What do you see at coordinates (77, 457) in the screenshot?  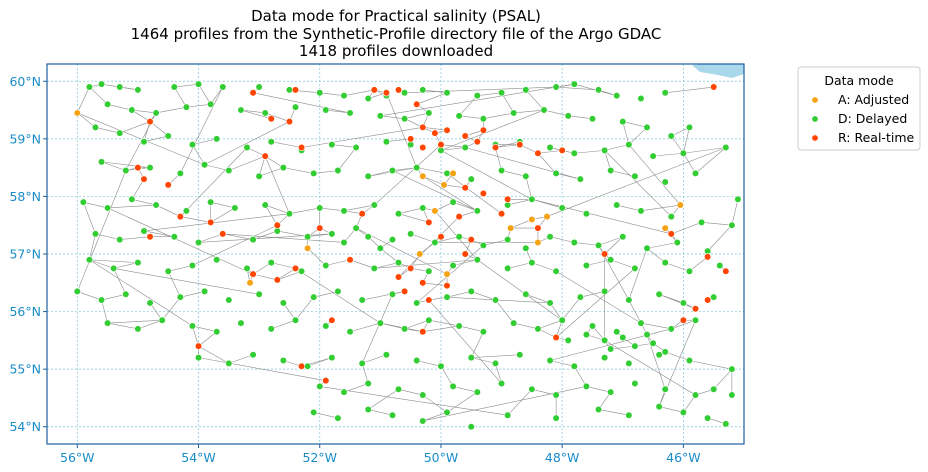 I see `x-tick-label-0: 56°W` at bounding box center [77, 457].